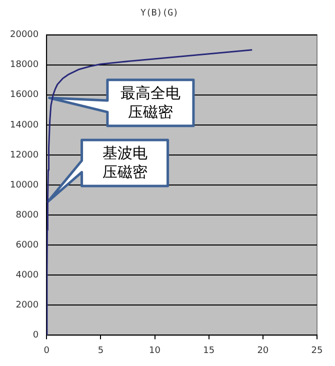  What do you see at coordinates (27, 305) in the screenshot?
I see `y-tick-label: 2000` at bounding box center [27, 305].